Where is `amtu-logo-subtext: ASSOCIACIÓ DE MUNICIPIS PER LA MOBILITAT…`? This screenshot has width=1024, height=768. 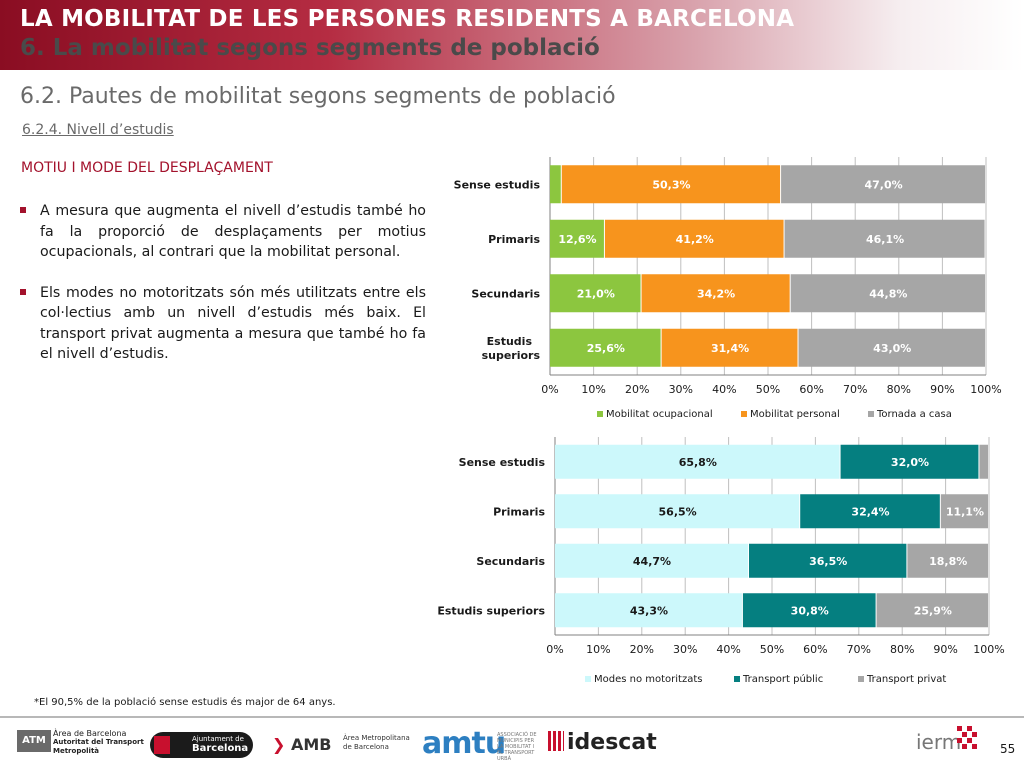
amtu-logo-subtext: ASSOCIACIÓ DE MUNICIPIS PER LA MOBILITAT… is located at coordinates (517, 747).